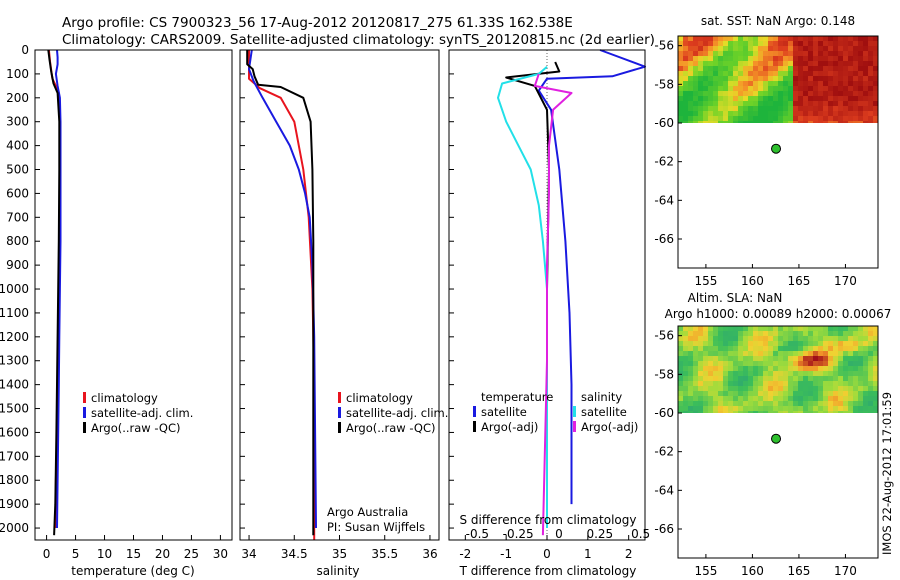  I want to click on y-tick-label: 1700, so click(14, 456).